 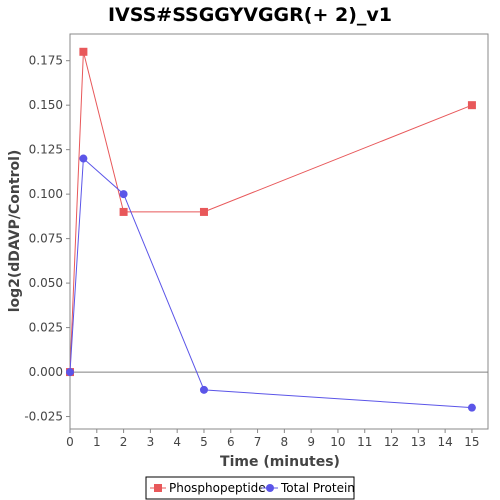 What do you see at coordinates (204, 442) in the screenshot?
I see `x-tick-label: 5` at bounding box center [204, 442].